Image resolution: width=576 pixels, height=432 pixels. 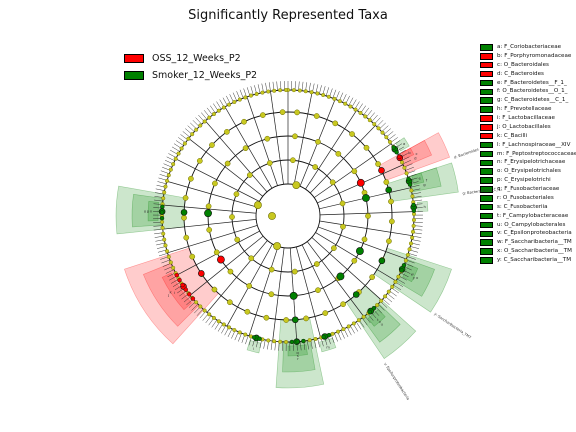 I want to click on significant-node-x, so click(x=382, y=261).